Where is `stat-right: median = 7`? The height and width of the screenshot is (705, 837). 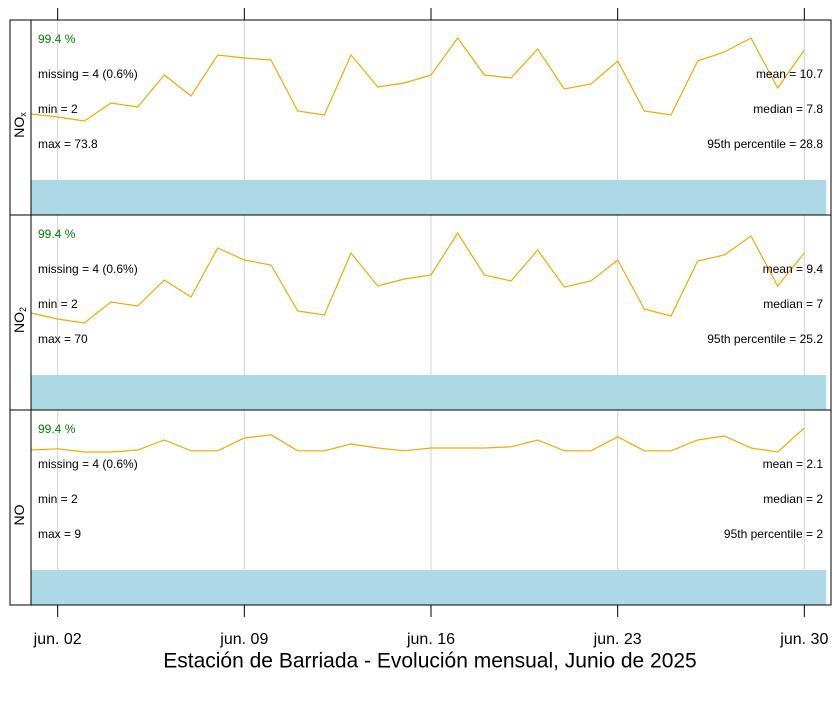 stat-right: median = 7 is located at coordinates (793, 304).